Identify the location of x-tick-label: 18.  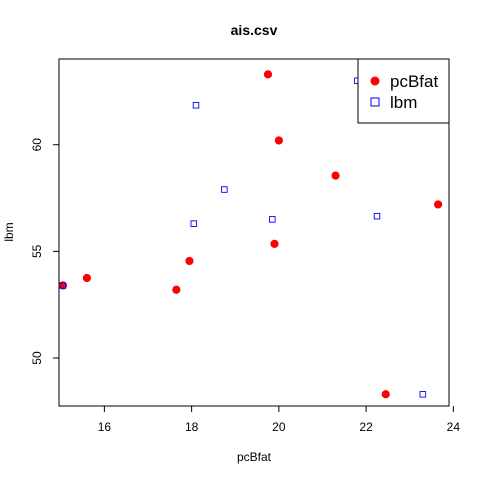
(192, 427).